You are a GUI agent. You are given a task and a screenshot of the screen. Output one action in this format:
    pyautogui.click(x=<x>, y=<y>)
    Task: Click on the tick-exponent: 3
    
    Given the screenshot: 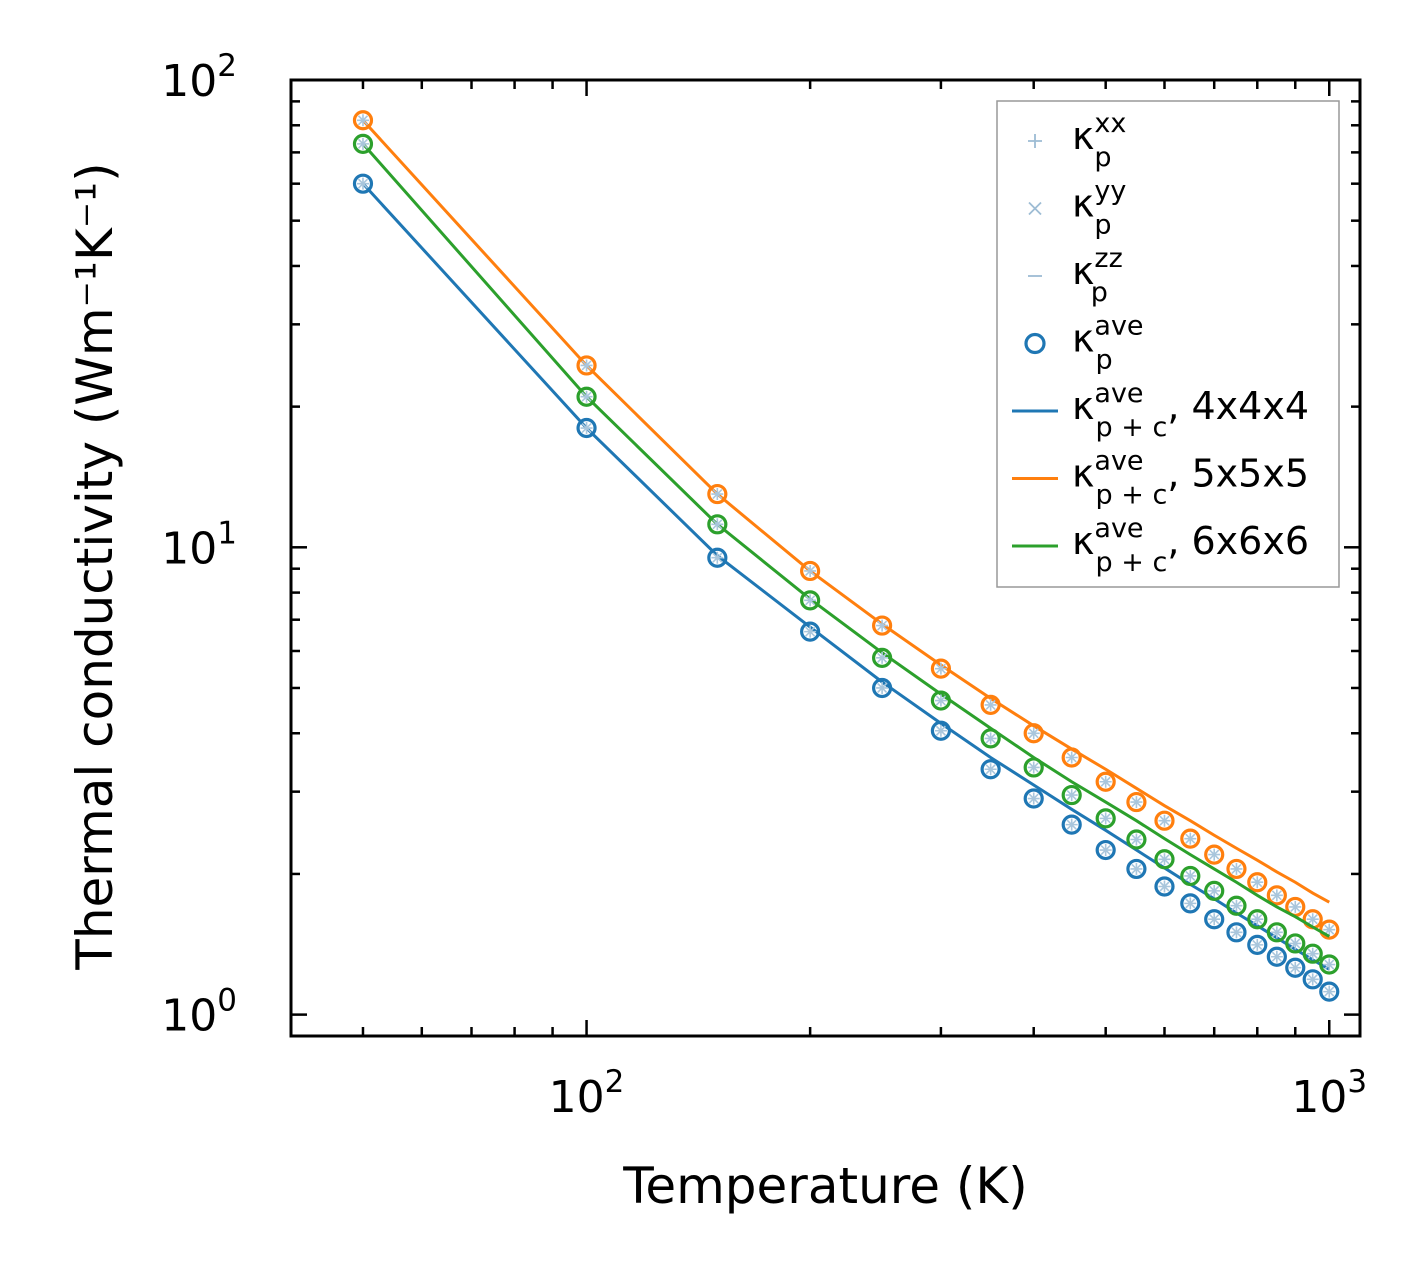 What is the action you would take?
    pyautogui.click(x=1357, y=1082)
    